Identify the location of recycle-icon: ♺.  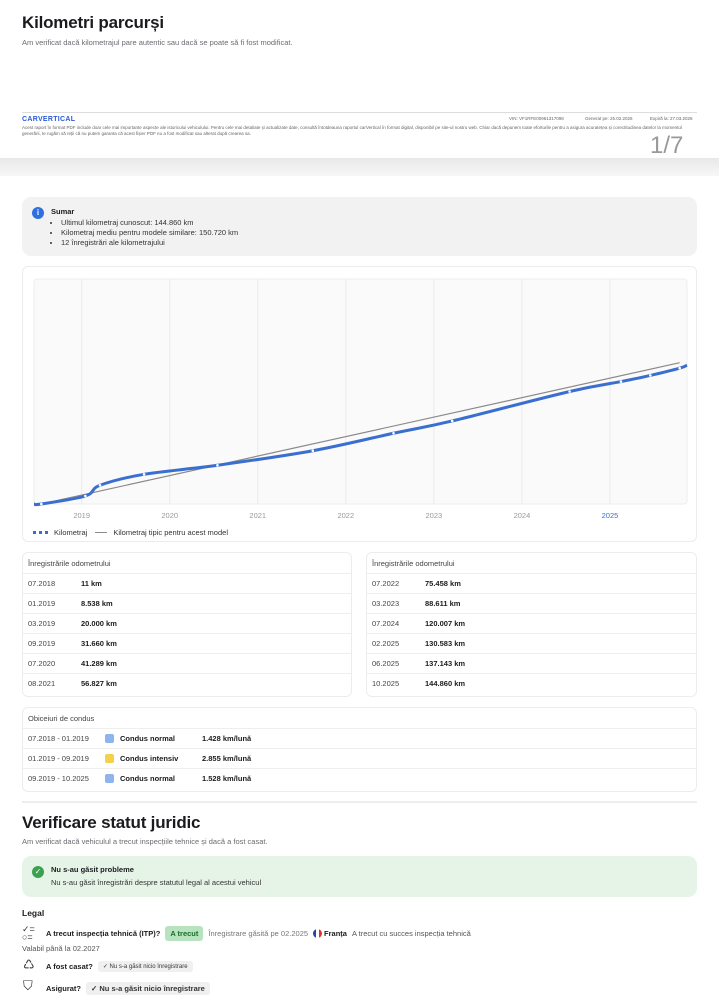
(29, 964).